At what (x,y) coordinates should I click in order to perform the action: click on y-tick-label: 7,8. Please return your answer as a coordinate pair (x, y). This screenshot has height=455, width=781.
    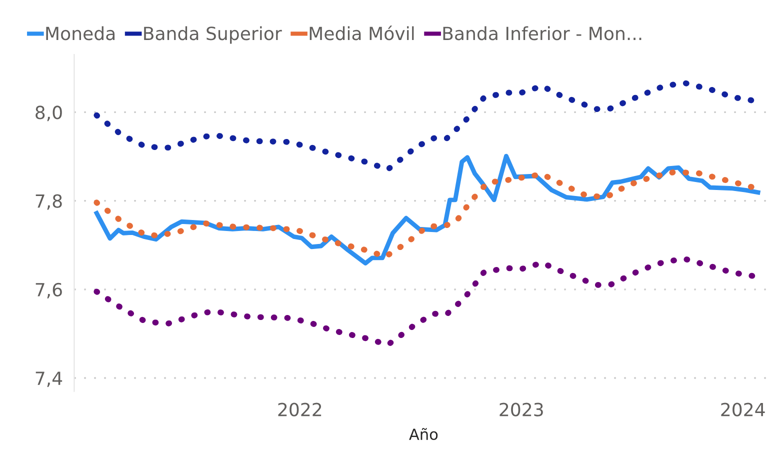
    Looking at the image, I should click on (49, 202).